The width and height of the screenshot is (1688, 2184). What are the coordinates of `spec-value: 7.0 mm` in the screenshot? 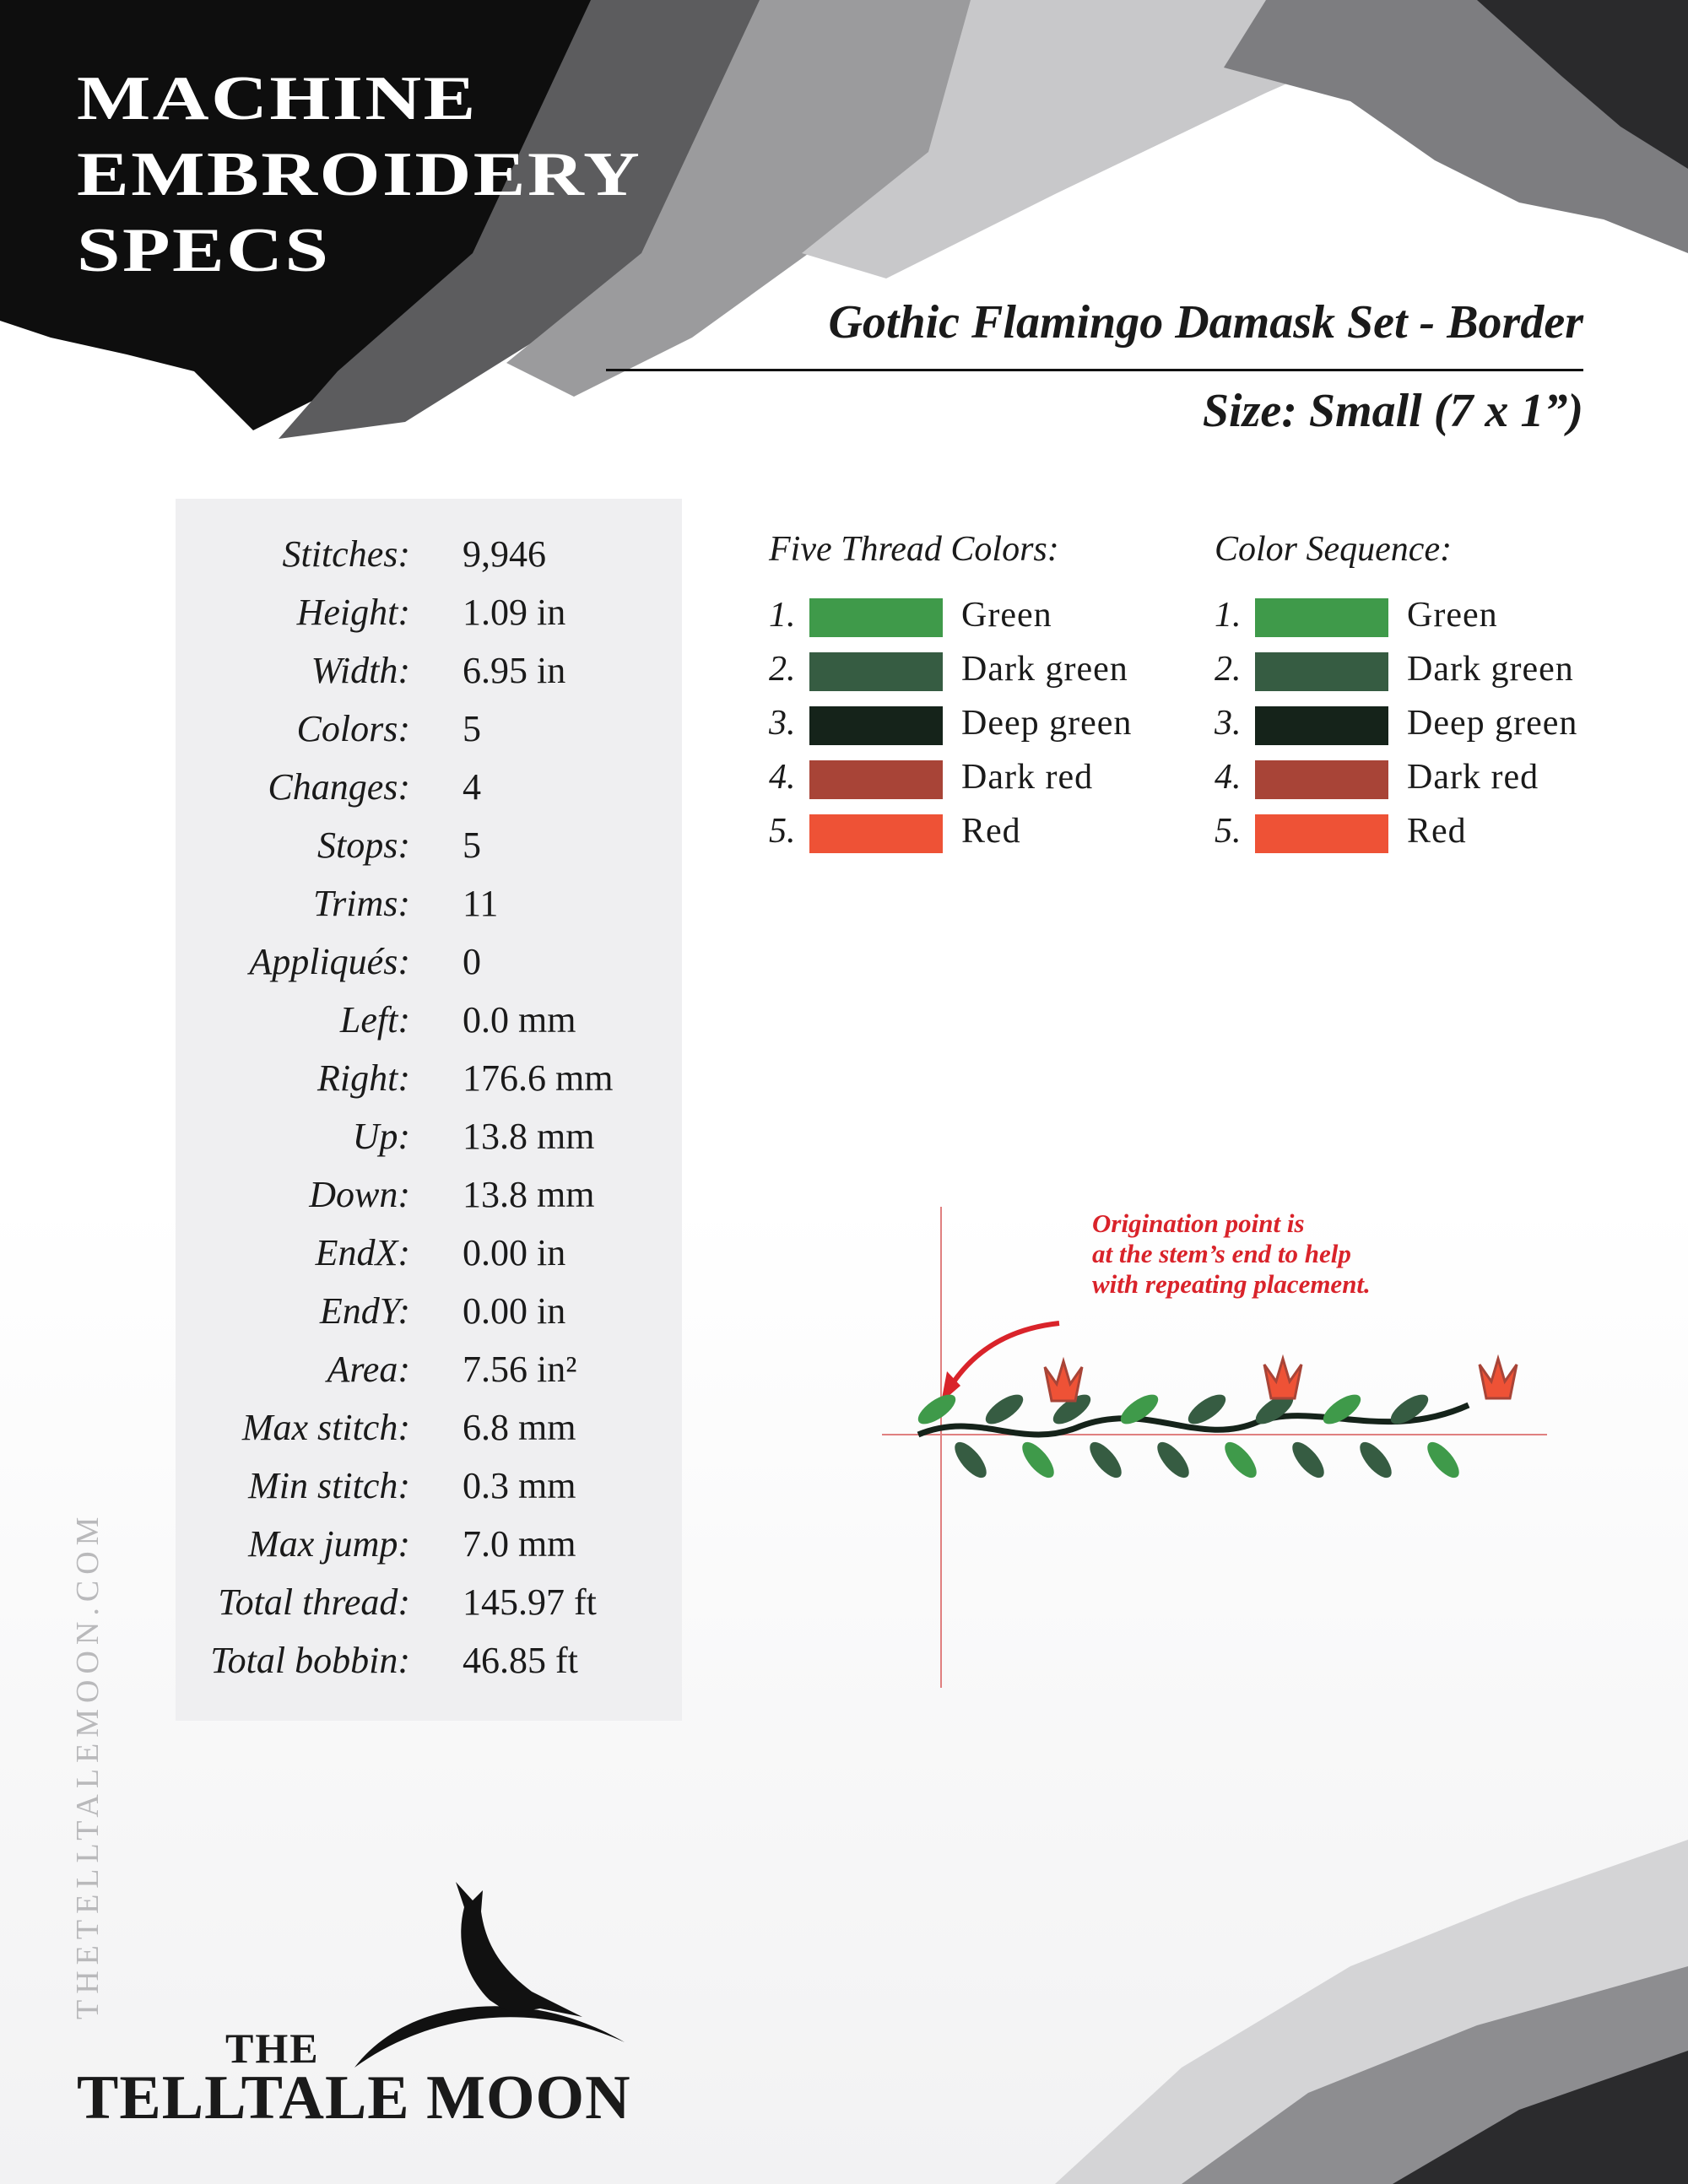 It's located at (519, 1544).